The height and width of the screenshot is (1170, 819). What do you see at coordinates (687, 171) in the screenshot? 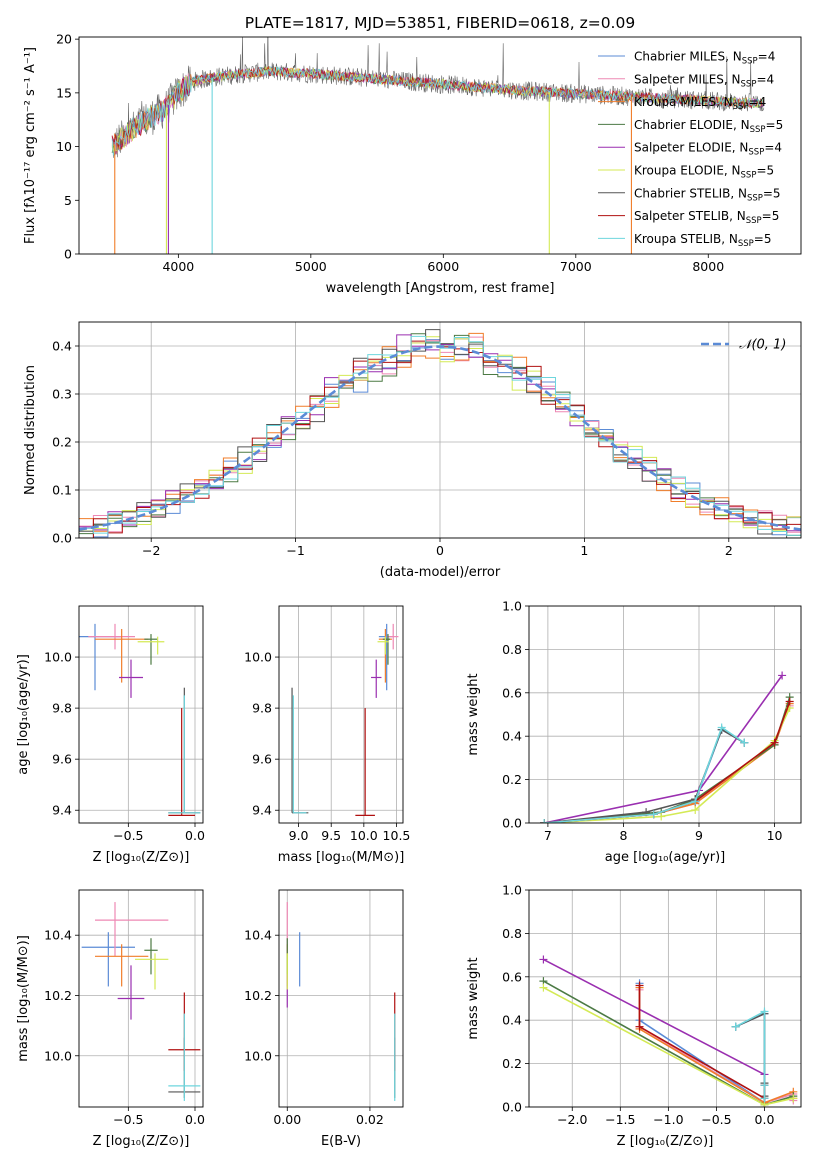
I see `legend-label: Kroupa ELODIE, N` at bounding box center [687, 171].